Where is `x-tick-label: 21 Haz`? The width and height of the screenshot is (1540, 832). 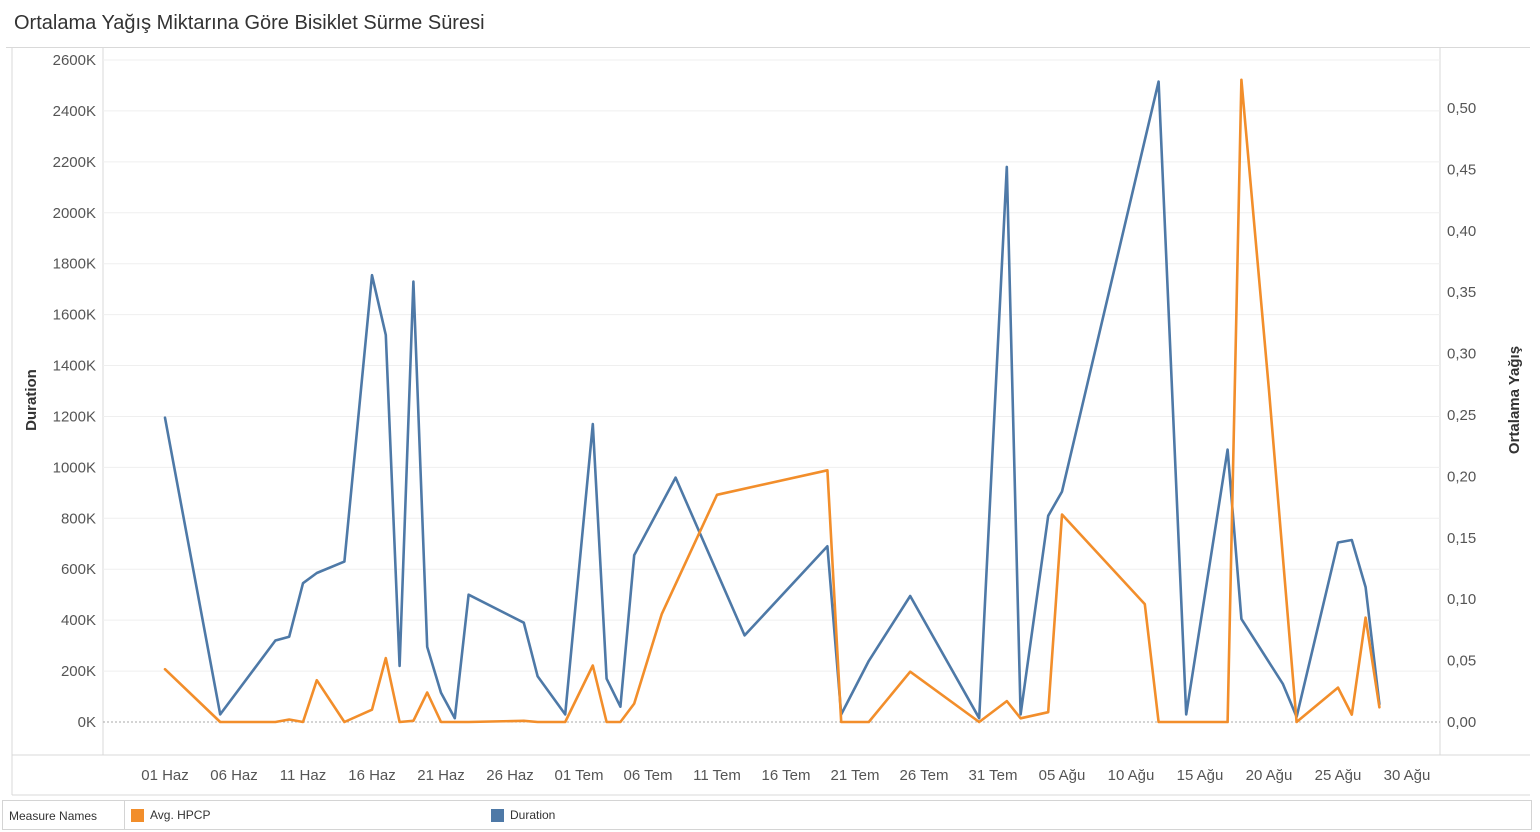
x-tick-label: 21 Haz is located at coordinates (441, 775).